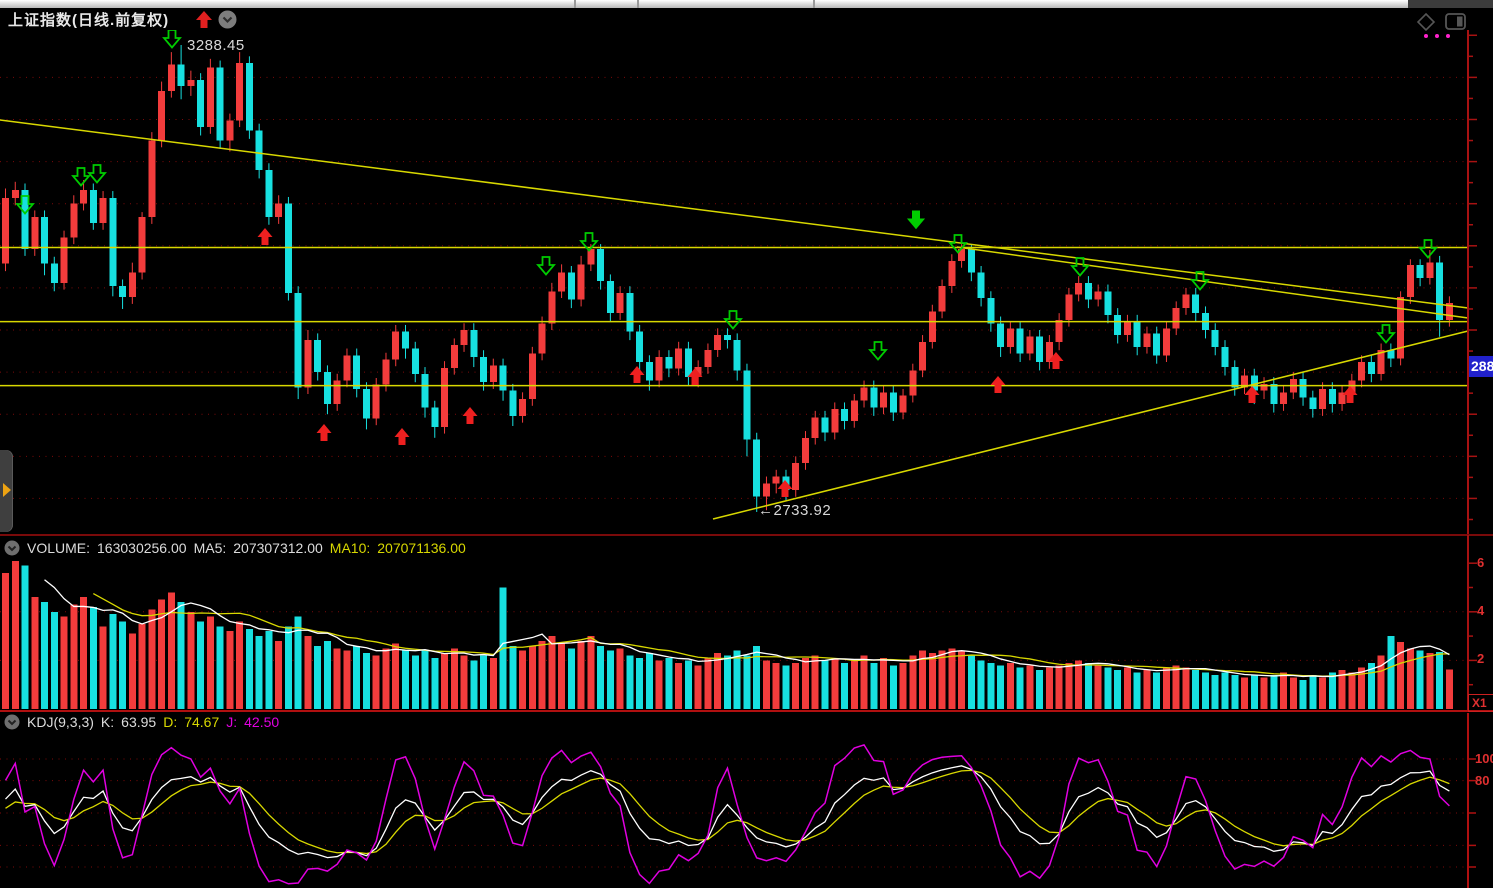 The width and height of the screenshot is (1493, 888). Describe the element at coordinates (1456, 24) in the screenshot. I see `panel-layout-icon` at that location.